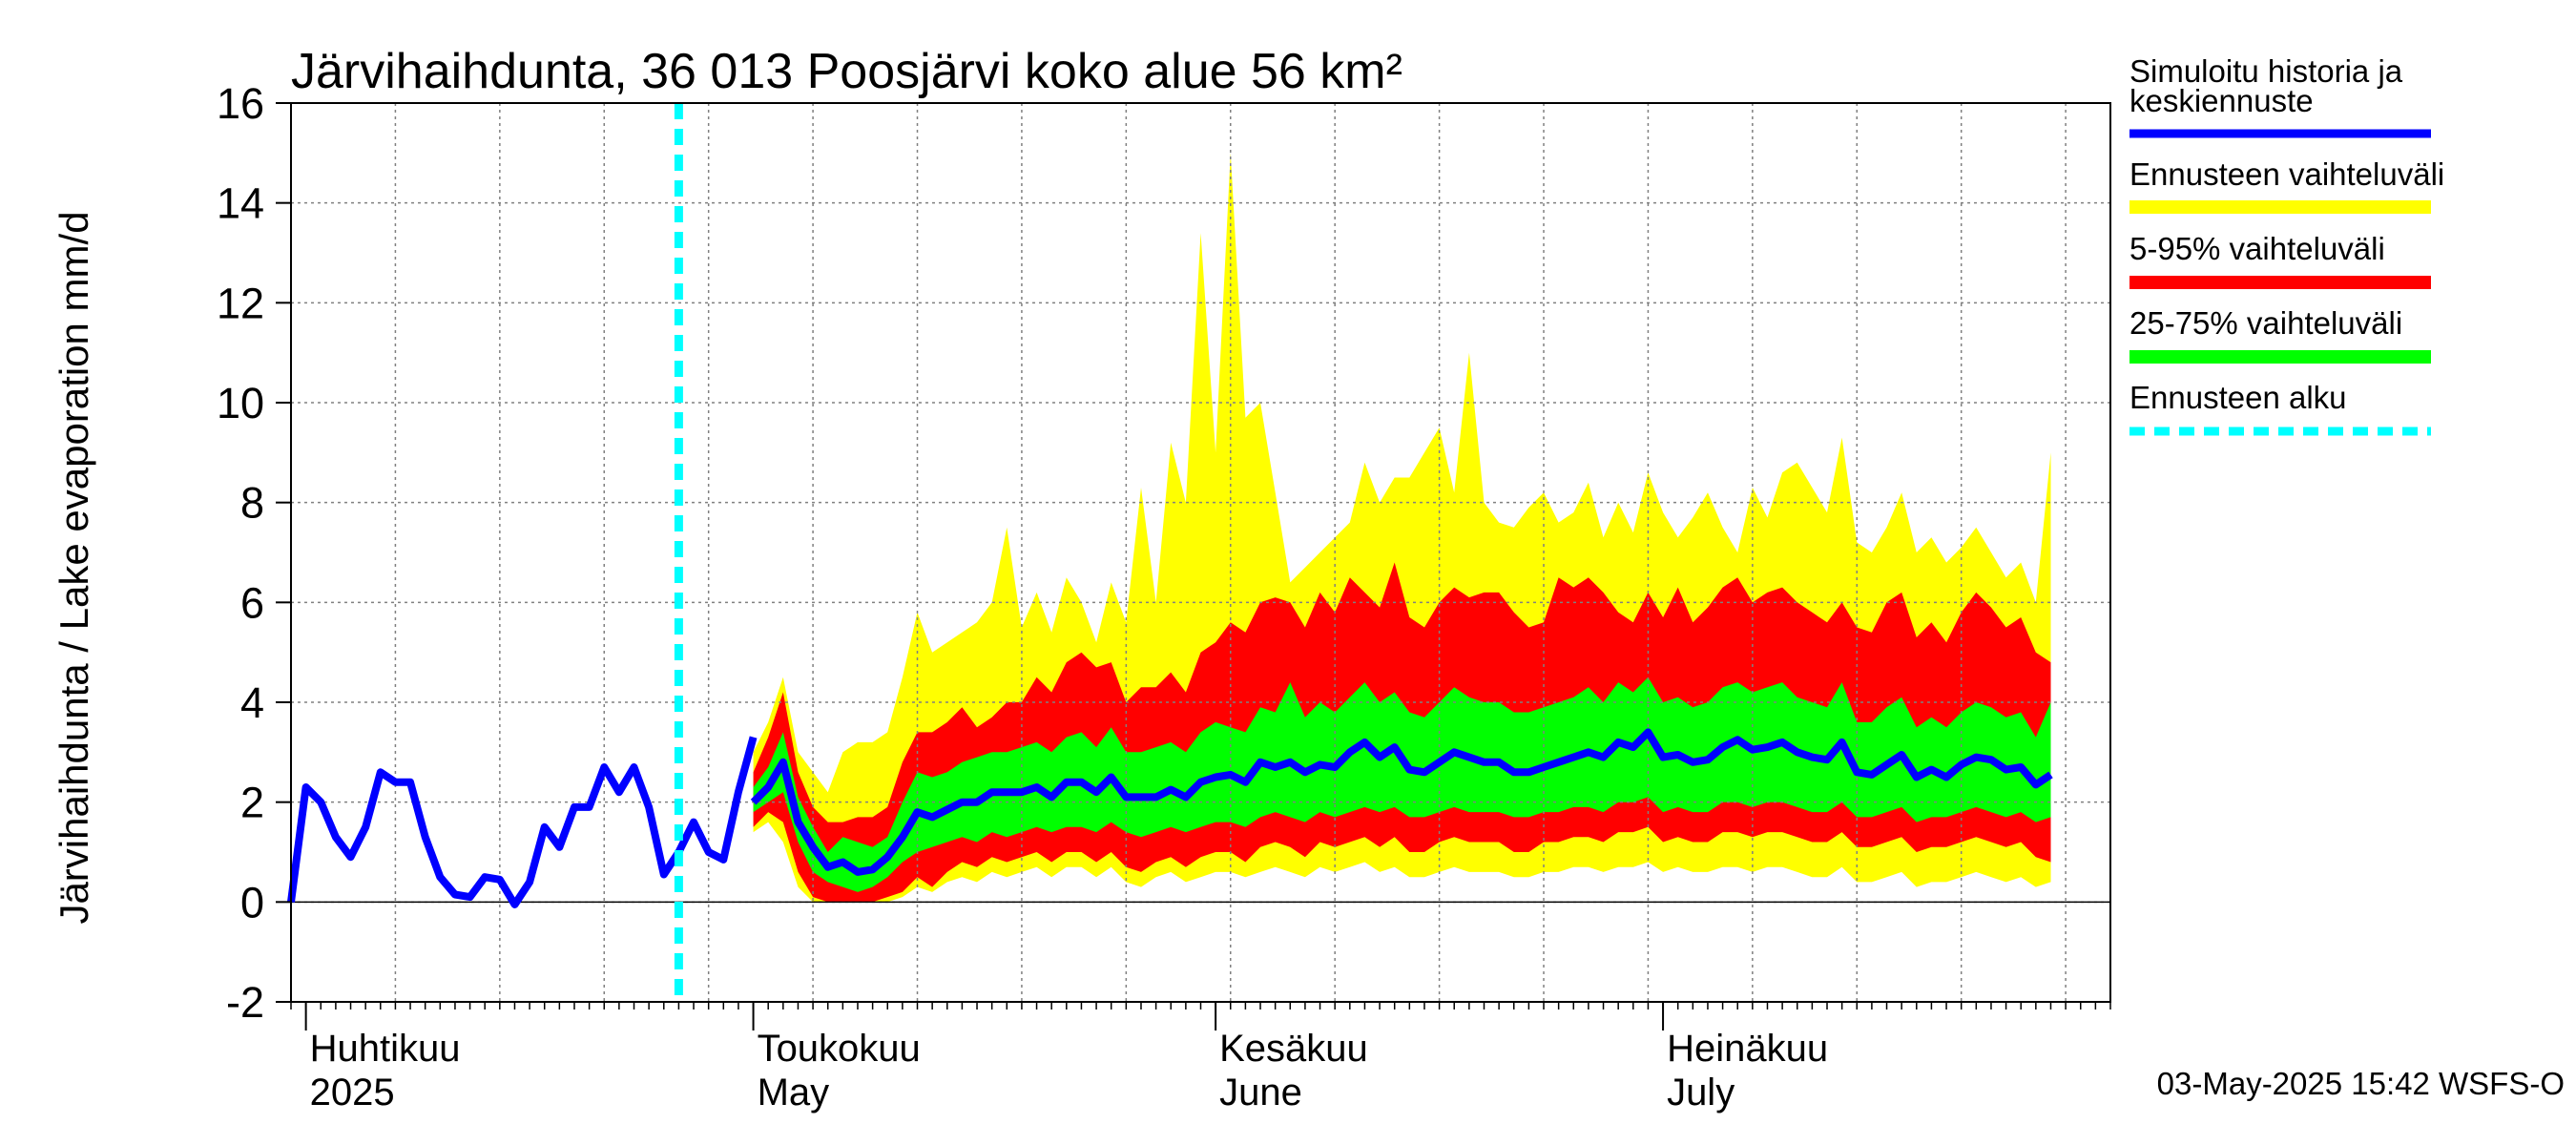 This screenshot has width=2576, height=1145. What do you see at coordinates (2265, 323) in the screenshot?
I see `legend-label-25-75: 25-75% vaihteluväli` at bounding box center [2265, 323].